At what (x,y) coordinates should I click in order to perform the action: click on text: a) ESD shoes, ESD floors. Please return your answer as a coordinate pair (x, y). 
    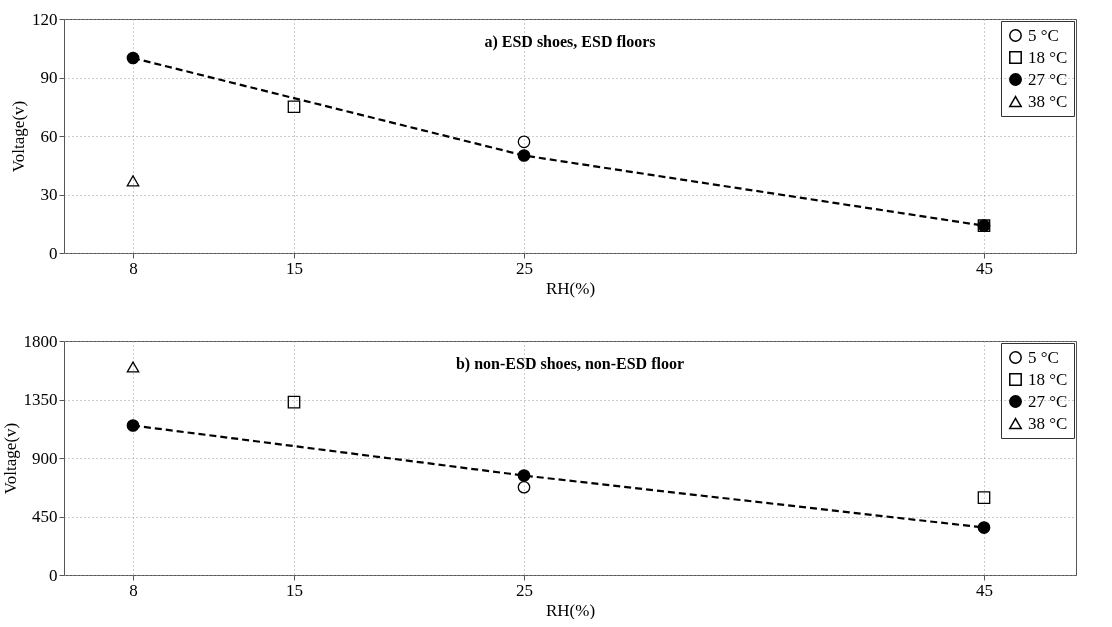
    Looking at the image, I should click on (570, 42).